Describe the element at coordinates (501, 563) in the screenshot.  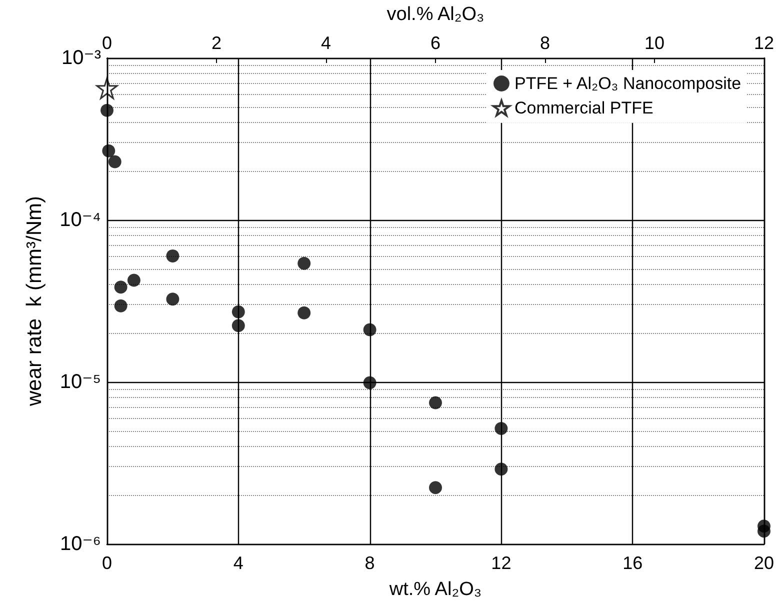
I see `x-tick-label: 12` at that location.